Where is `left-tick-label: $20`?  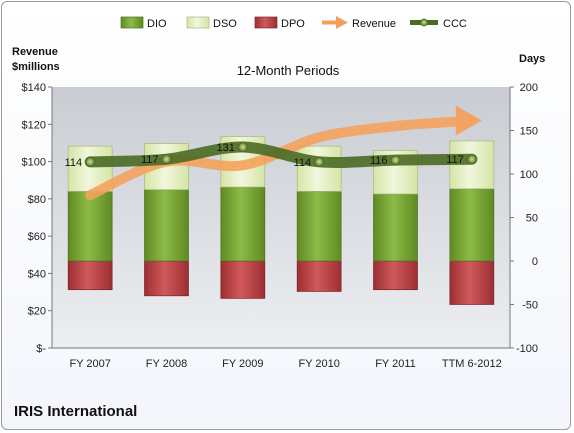 left-tick-label: $20 is located at coordinates (37, 312).